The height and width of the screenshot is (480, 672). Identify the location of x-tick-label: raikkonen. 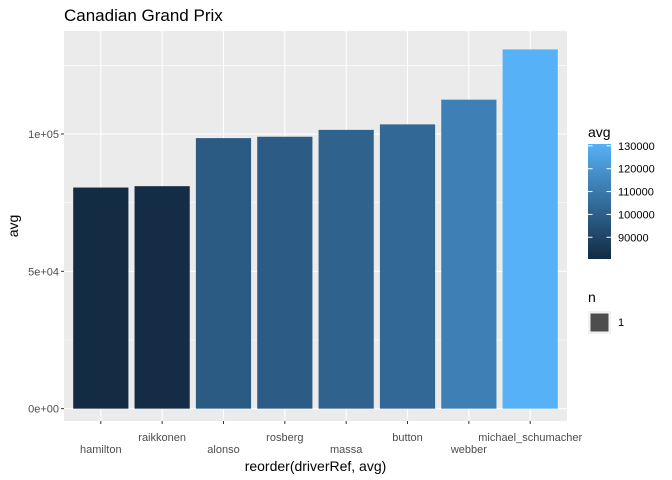
(162, 438).